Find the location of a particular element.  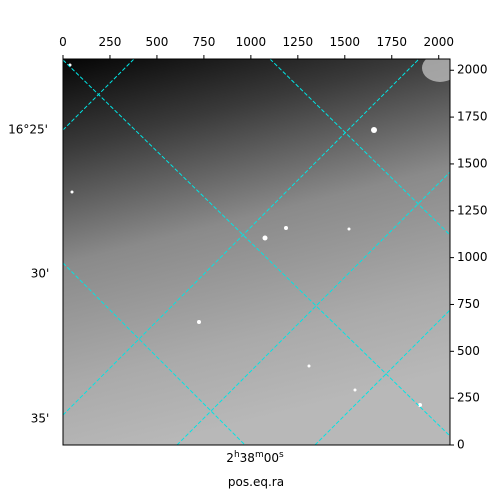

x-tick-label: 250 is located at coordinates (110, 42).